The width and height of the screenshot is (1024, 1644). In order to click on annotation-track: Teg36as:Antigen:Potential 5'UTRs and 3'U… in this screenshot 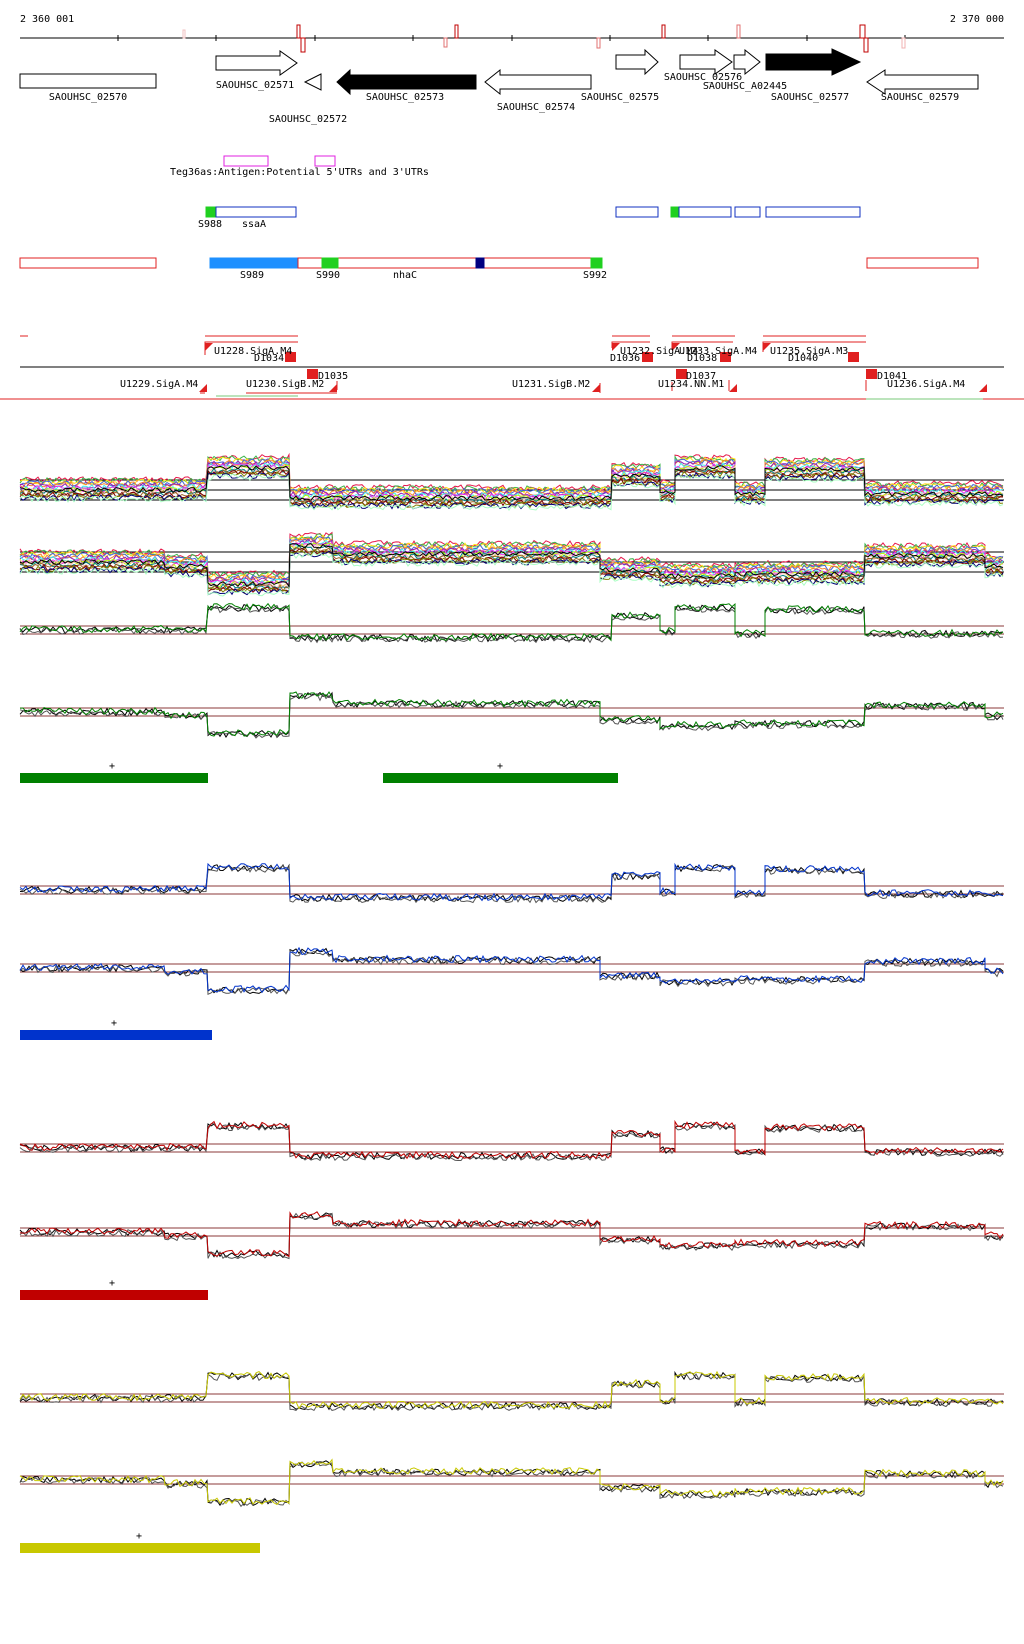, I will do `click(299, 166)`.